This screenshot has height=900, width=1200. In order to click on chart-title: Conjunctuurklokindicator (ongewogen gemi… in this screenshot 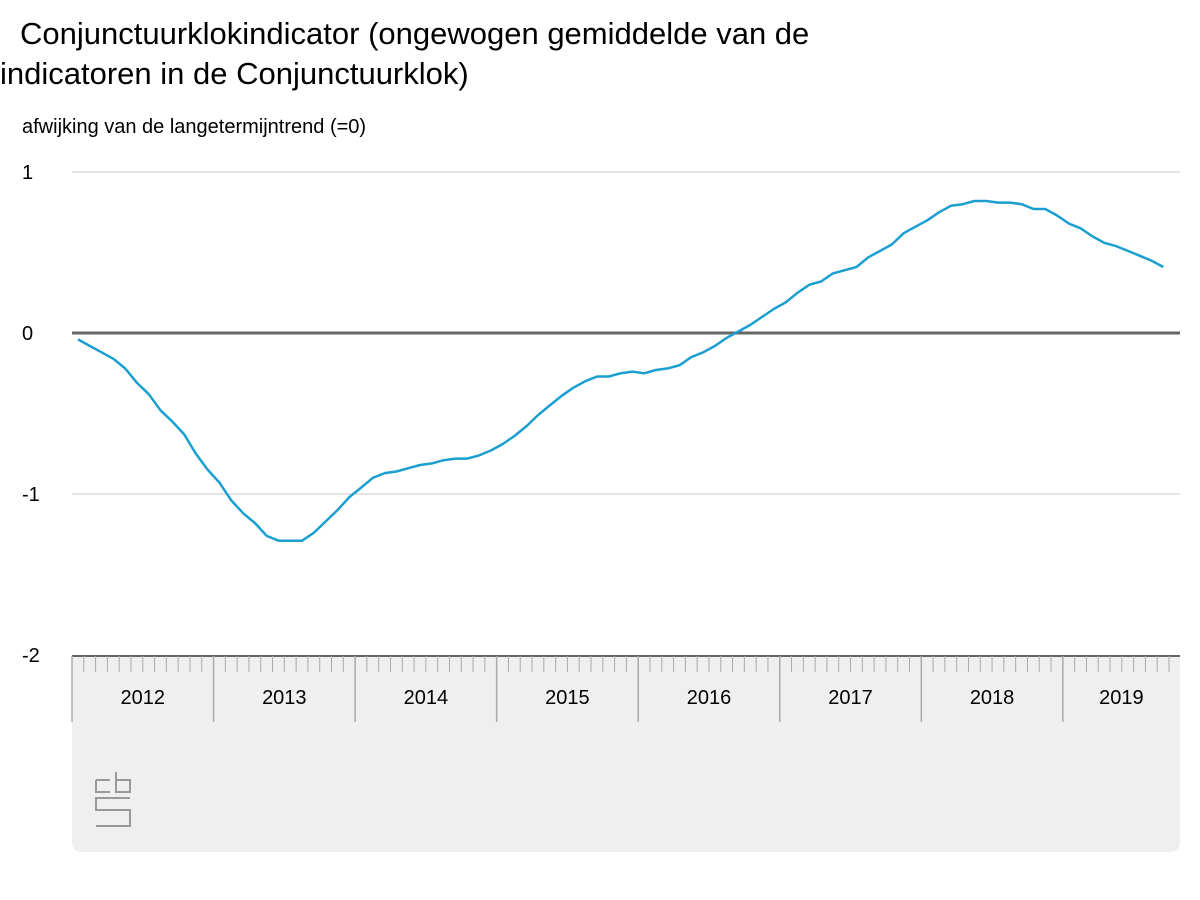, I will do `click(500, 54)`.